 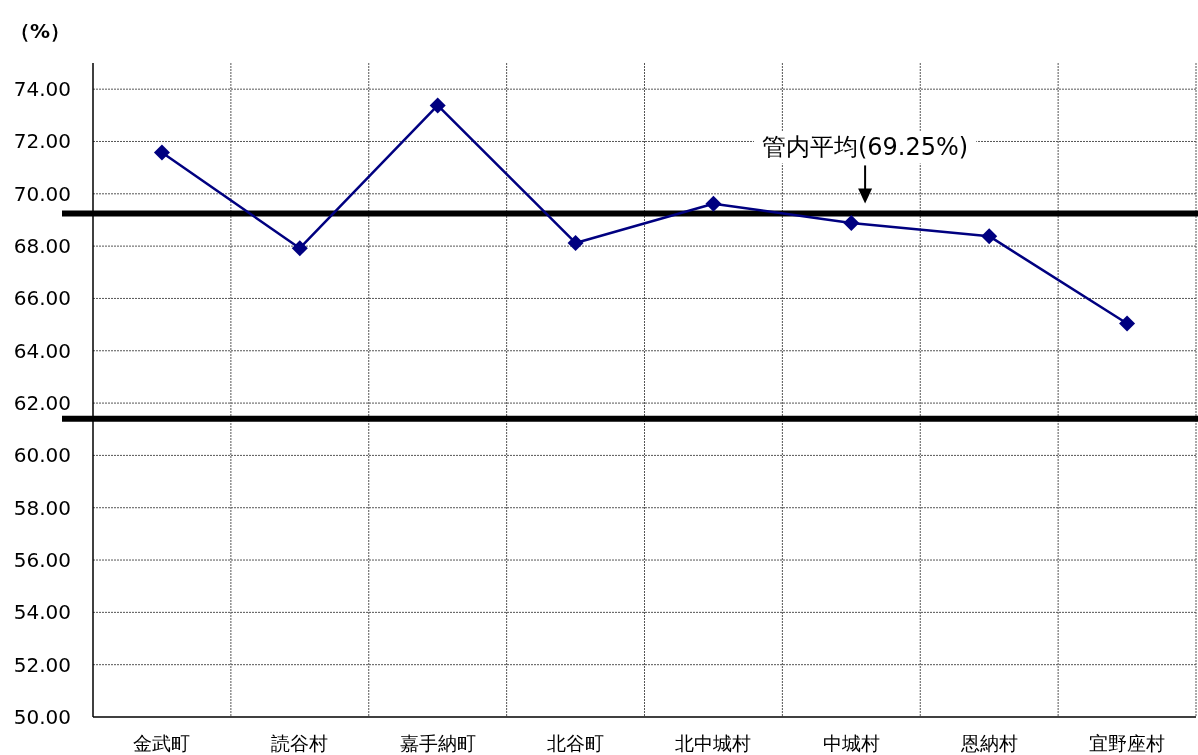 I want to click on x-tick-label: 宜野座村, so click(x=1127, y=743).